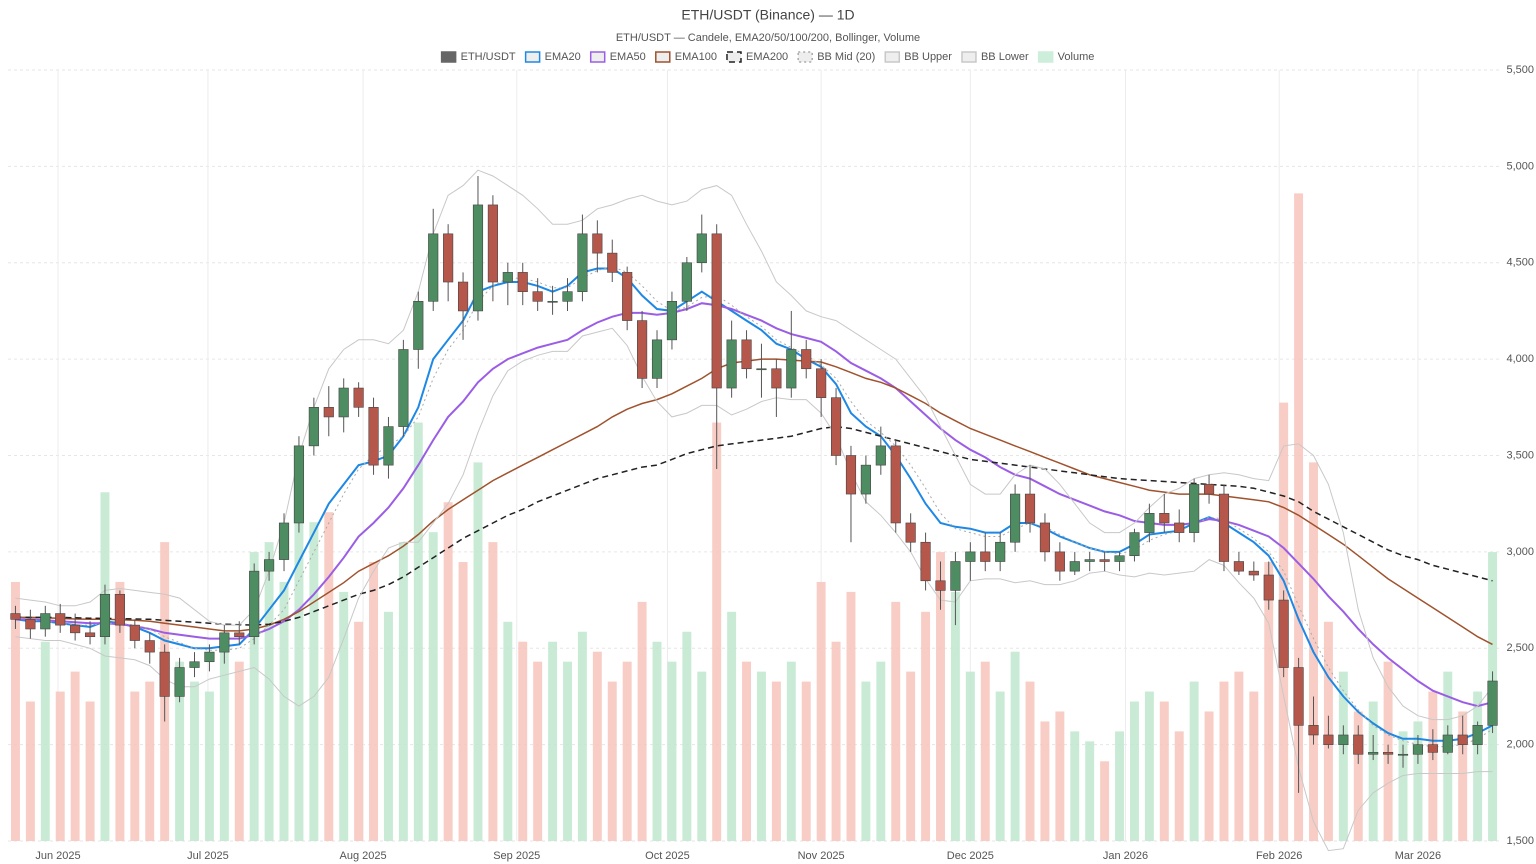 The image size is (1536, 864). I want to click on y-tick-label: 1,500, so click(1520, 841).